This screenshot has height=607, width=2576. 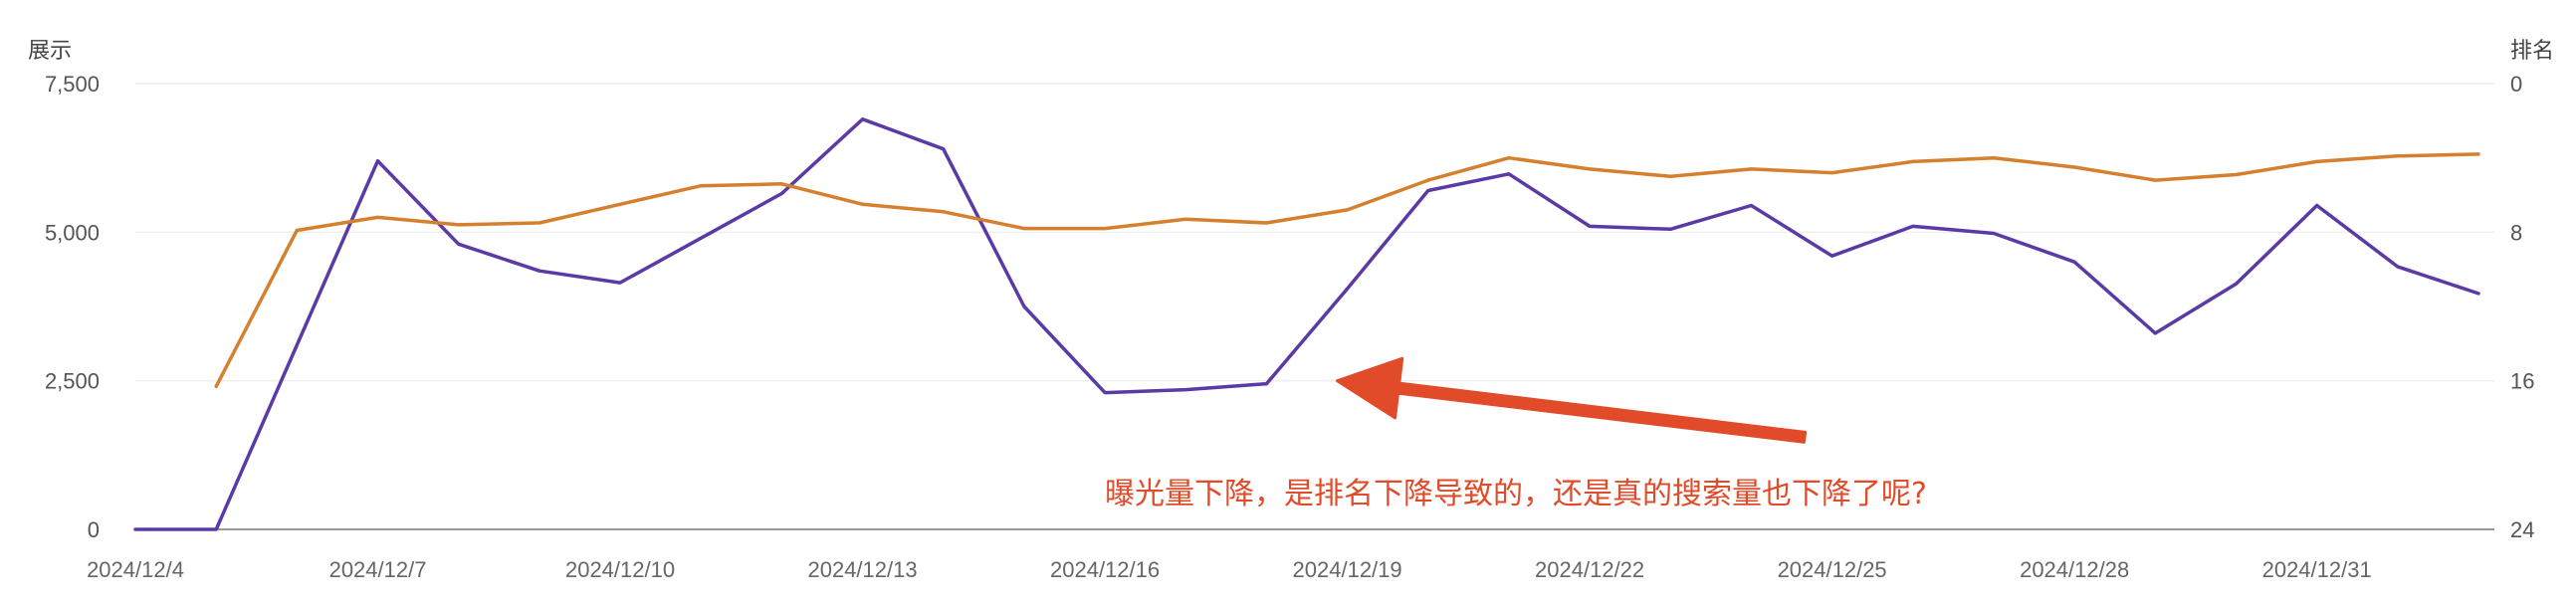 I want to click on y-axis-left-title: 展示, so click(x=50, y=51).